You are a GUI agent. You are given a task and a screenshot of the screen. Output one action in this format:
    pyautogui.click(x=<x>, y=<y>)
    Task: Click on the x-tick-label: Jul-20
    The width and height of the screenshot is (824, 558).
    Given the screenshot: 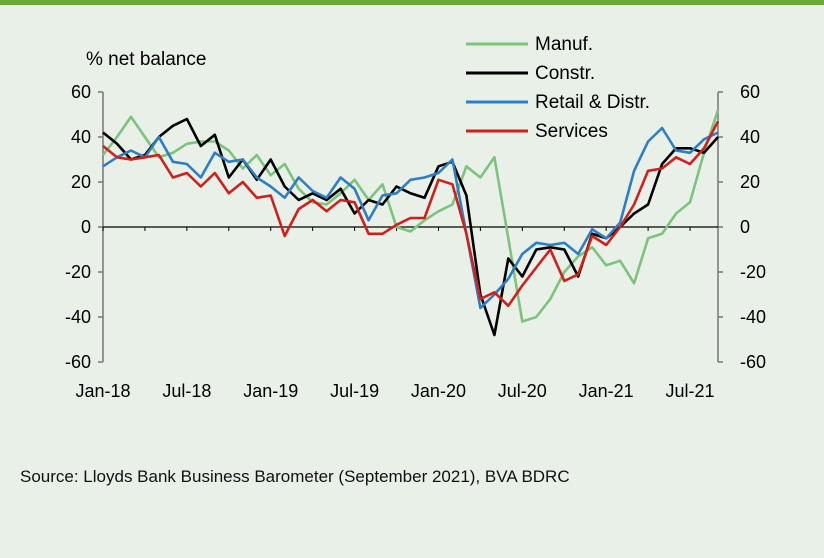 What is the action you would take?
    pyautogui.click(x=522, y=391)
    